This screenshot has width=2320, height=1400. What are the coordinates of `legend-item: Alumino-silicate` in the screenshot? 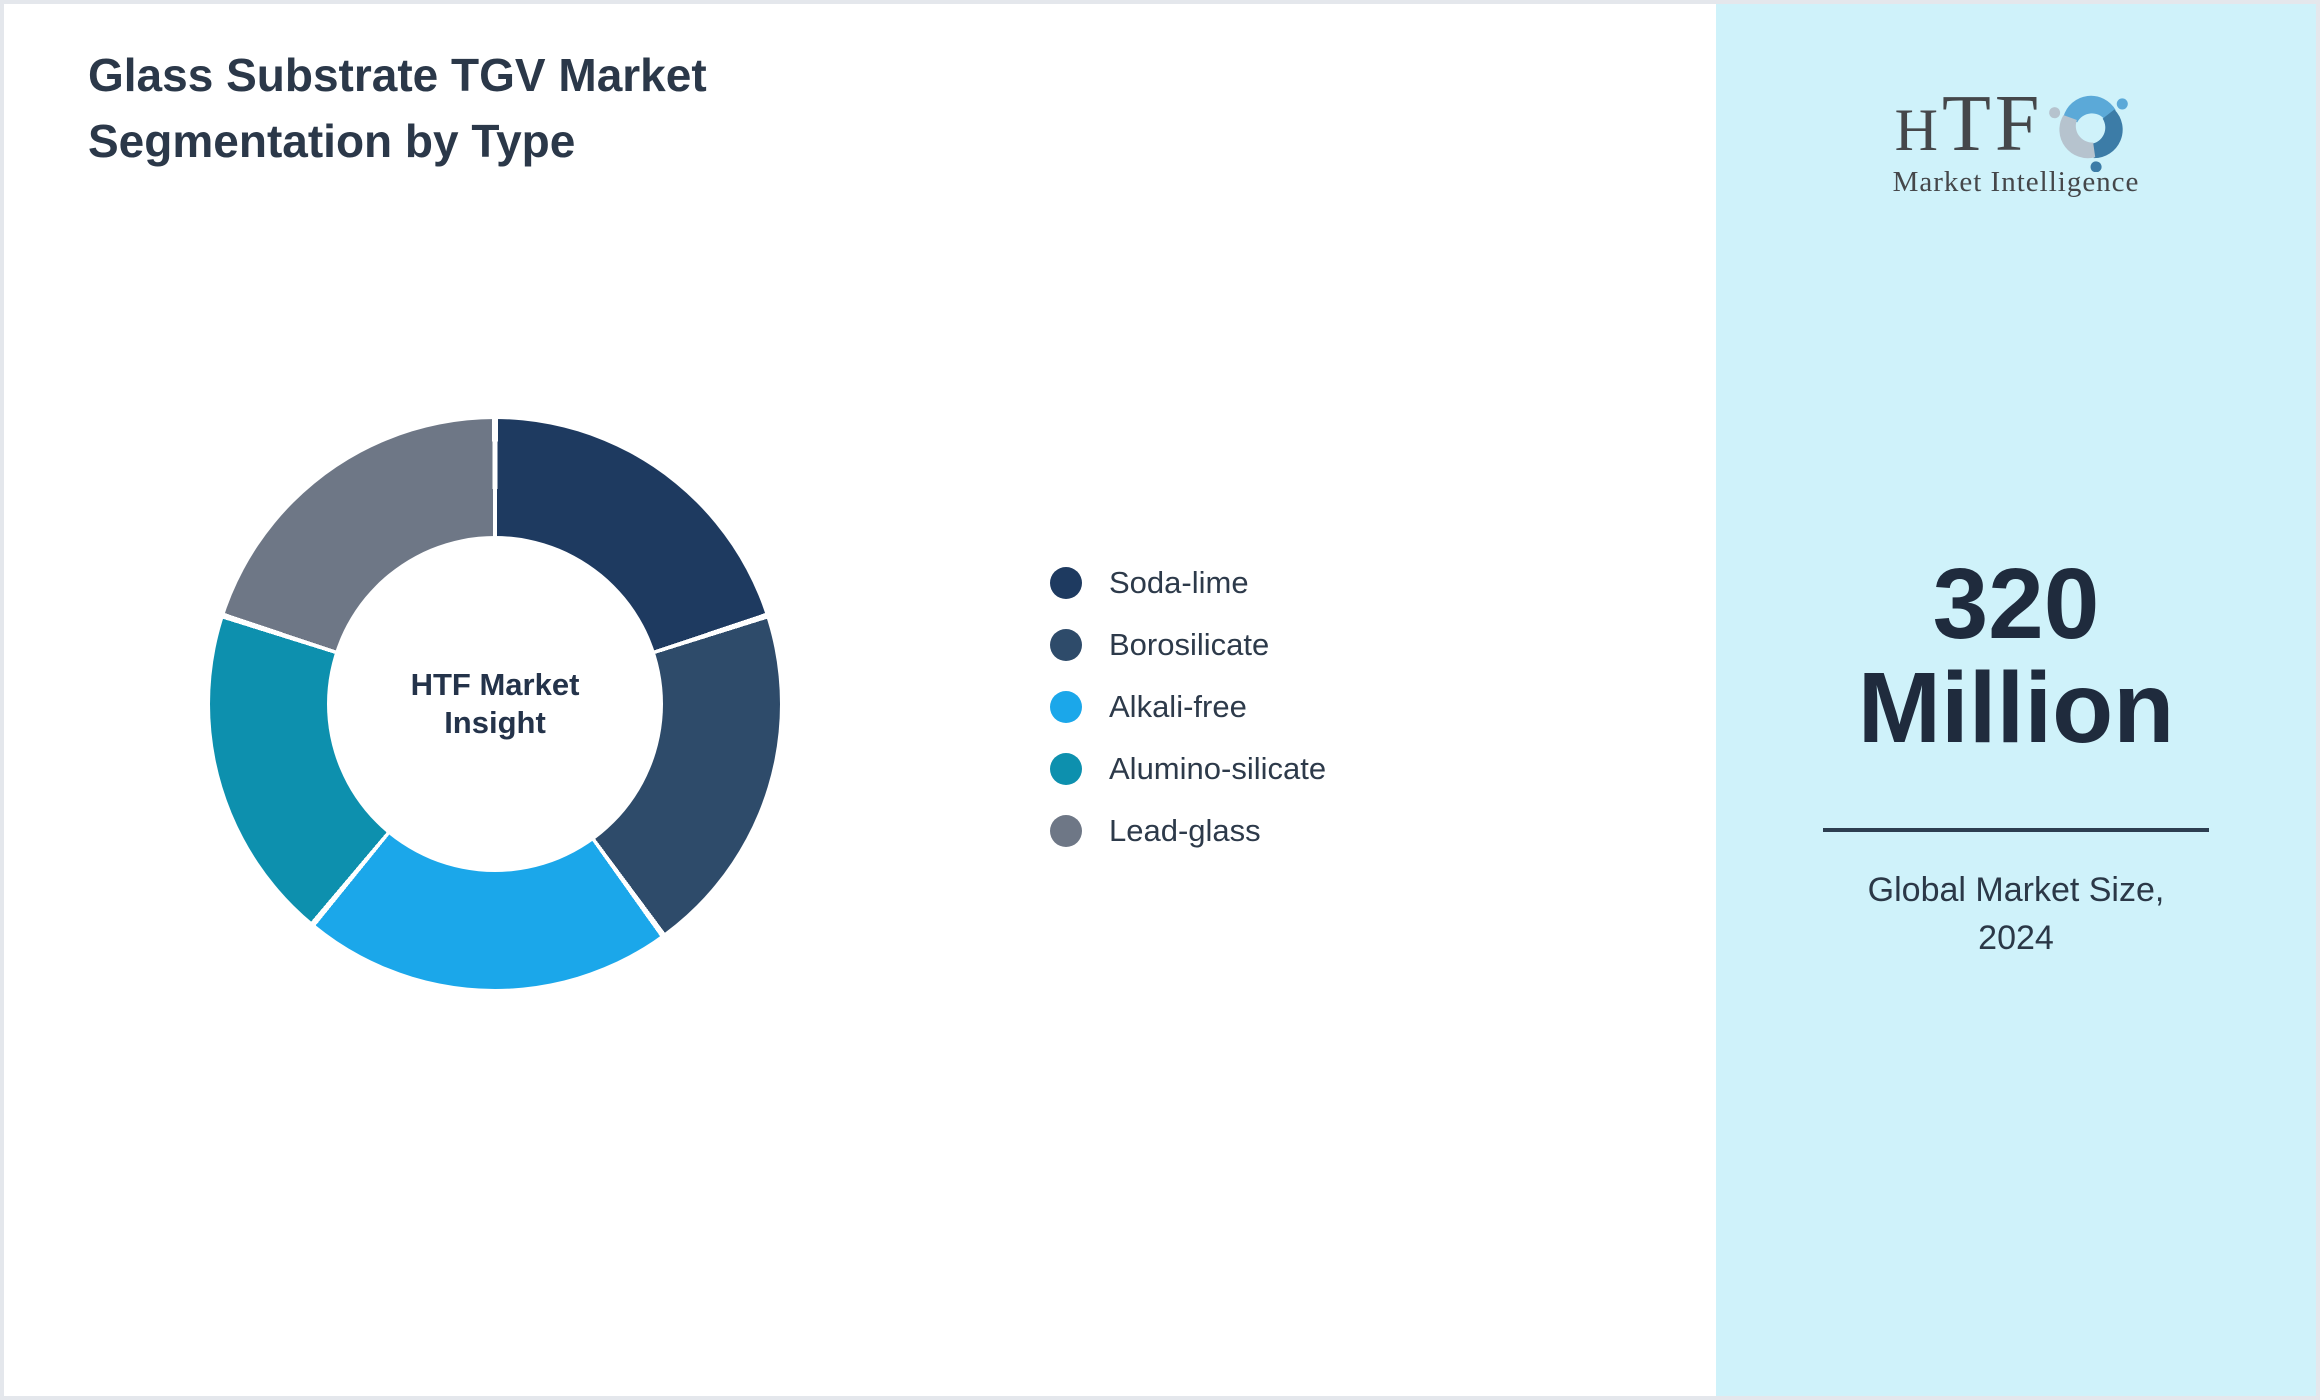 It's located at (1188, 769).